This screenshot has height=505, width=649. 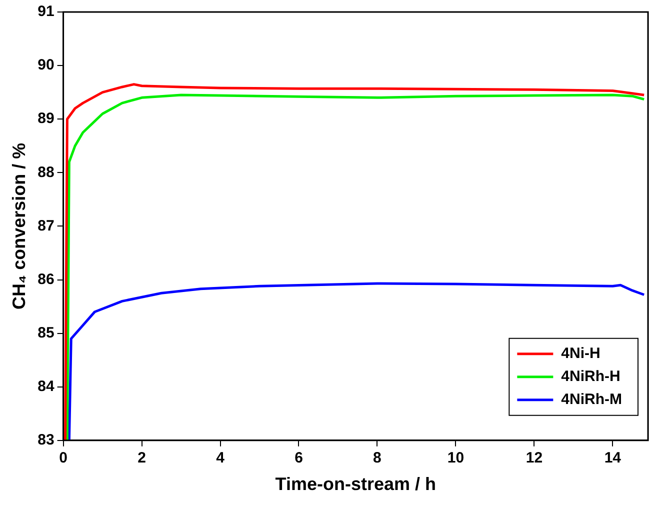 I want to click on y-tick-label: 87, so click(x=46, y=225).